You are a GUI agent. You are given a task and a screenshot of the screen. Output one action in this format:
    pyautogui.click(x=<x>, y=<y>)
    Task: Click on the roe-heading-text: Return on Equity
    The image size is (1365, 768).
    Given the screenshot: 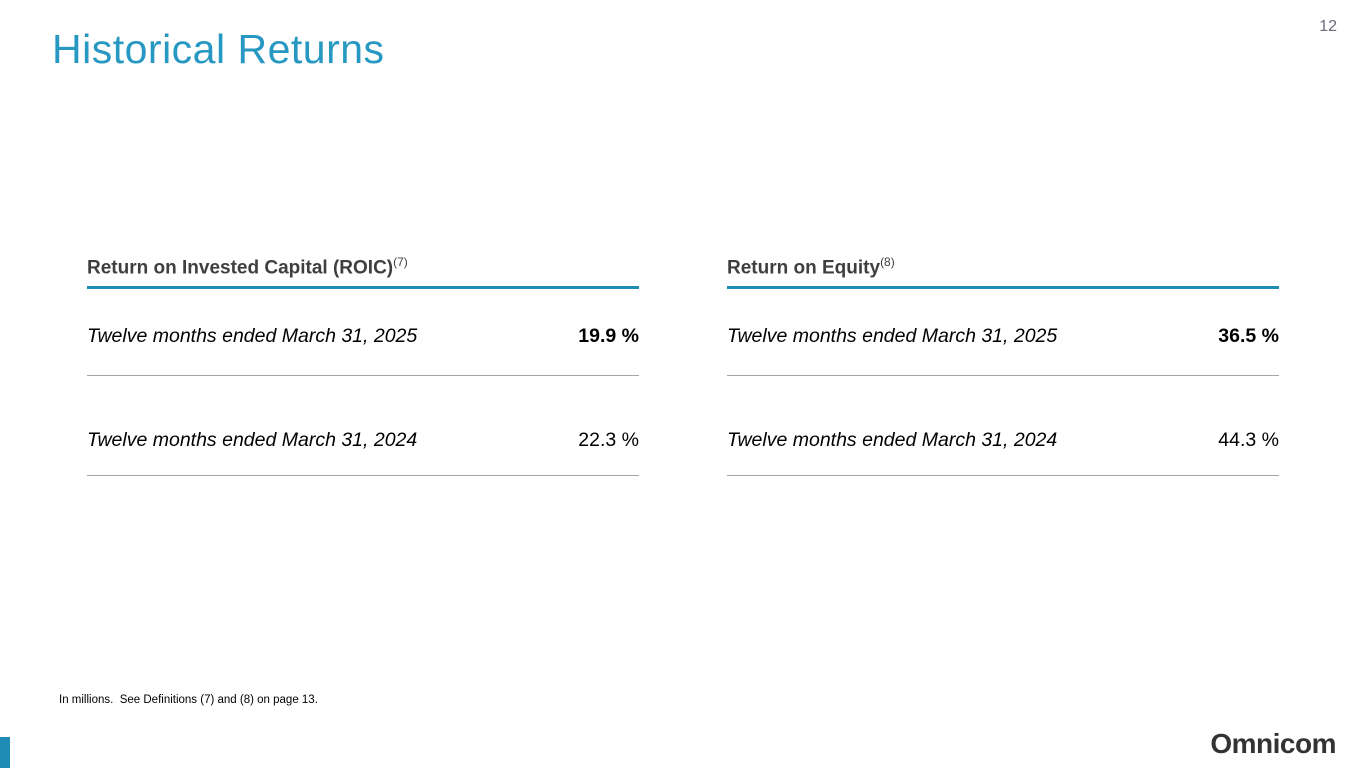 What is the action you would take?
    pyautogui.click(x=804, y=268)
    